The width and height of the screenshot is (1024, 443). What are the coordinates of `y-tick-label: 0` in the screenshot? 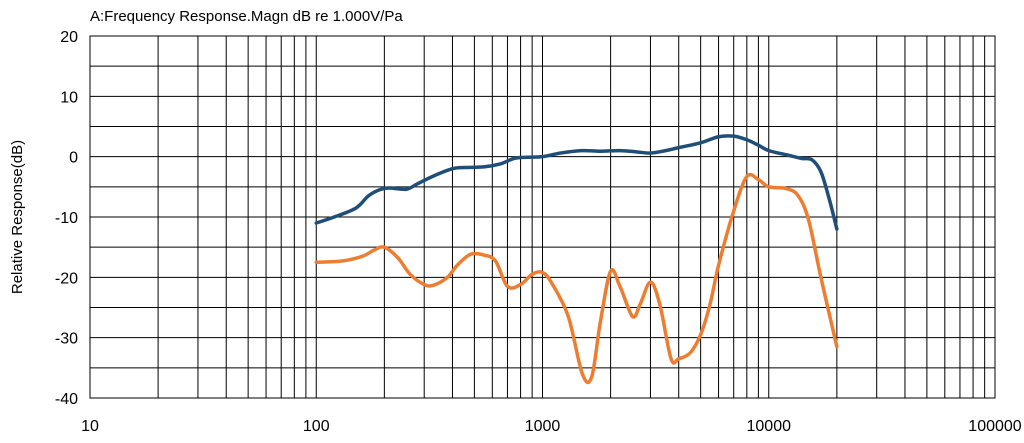 It's located at (73, 158).